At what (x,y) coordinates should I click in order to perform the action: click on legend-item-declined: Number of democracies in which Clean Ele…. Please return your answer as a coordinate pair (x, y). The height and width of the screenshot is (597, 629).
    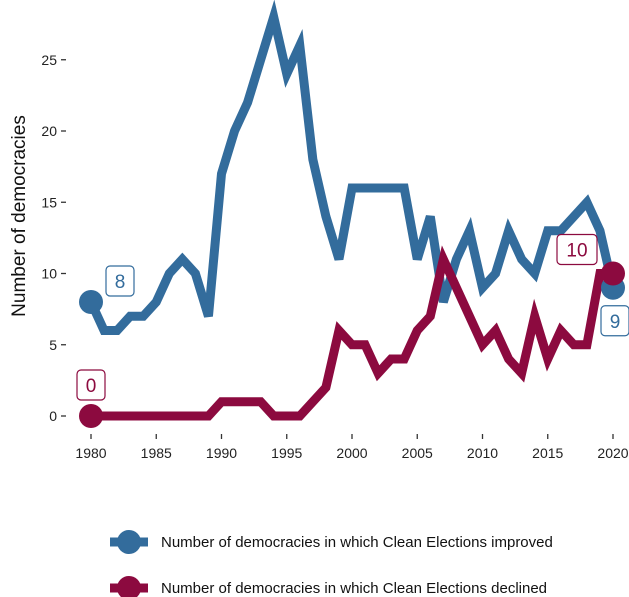
    Looking at the image, I should click on (328, 586).